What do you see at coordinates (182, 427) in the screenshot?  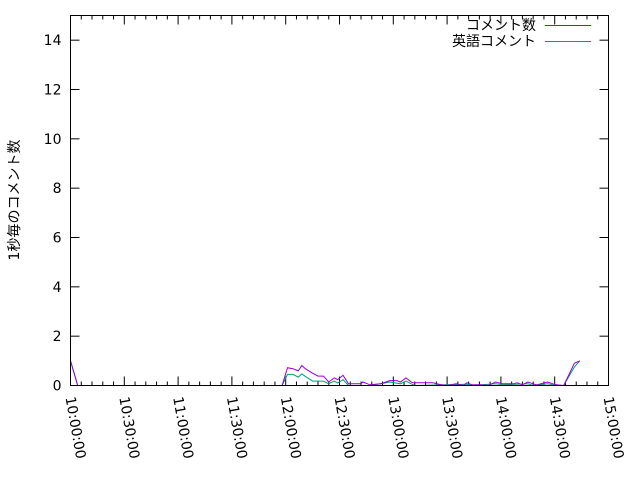 I see `x-tick-label: 11:00:00` at bounding box center [182, 427].